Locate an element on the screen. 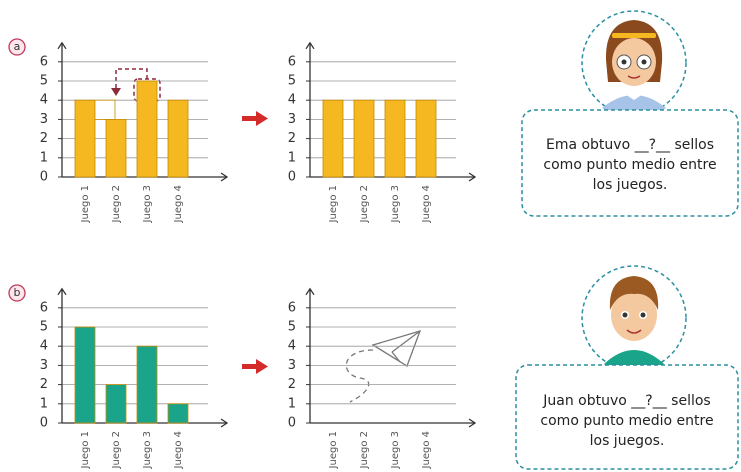 The width and height of the screenshot is (741, 472). paper-plane is located at coordinates (383, 366).